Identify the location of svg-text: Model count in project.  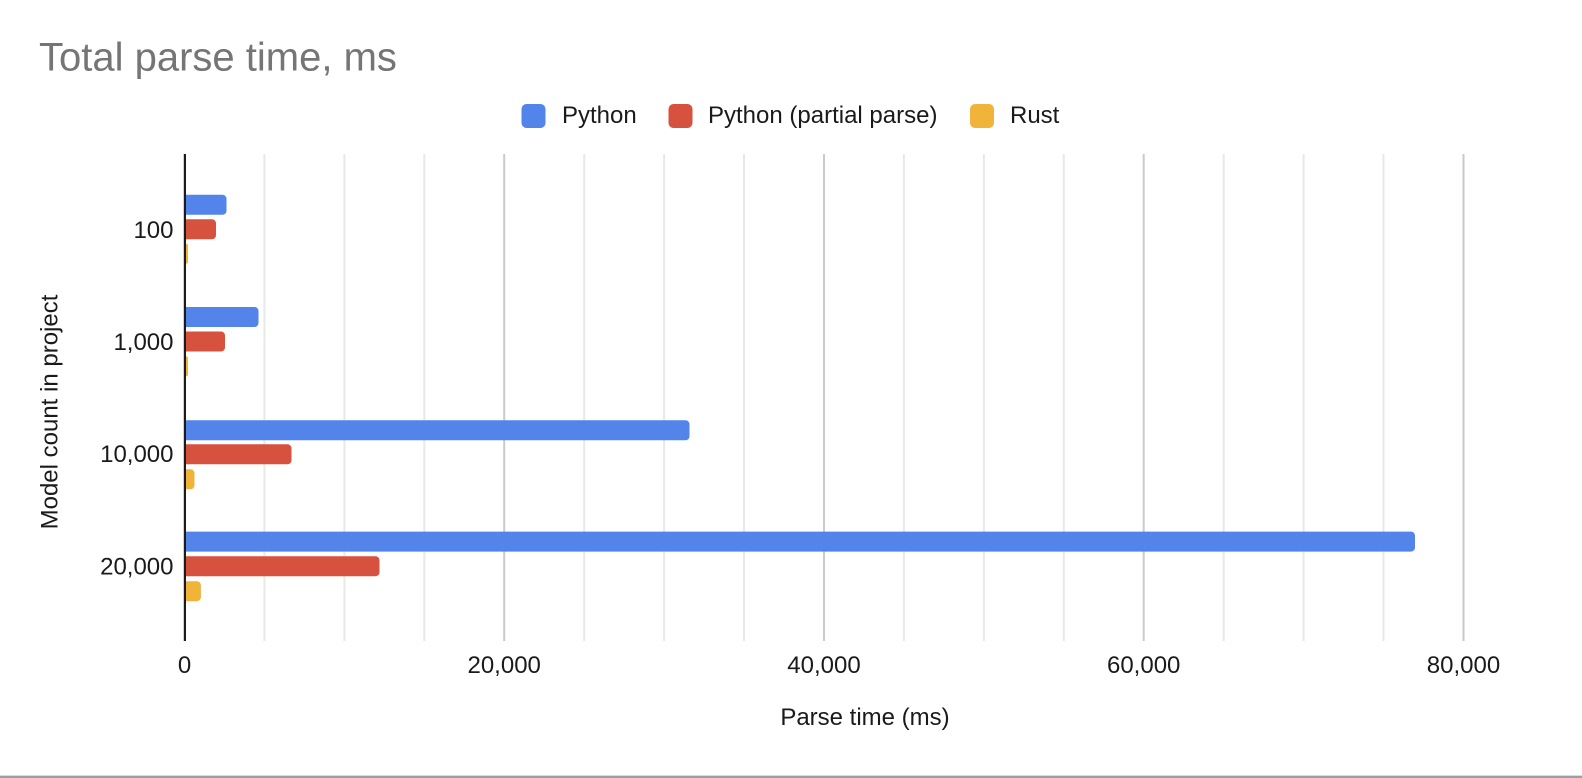
(50, 411).